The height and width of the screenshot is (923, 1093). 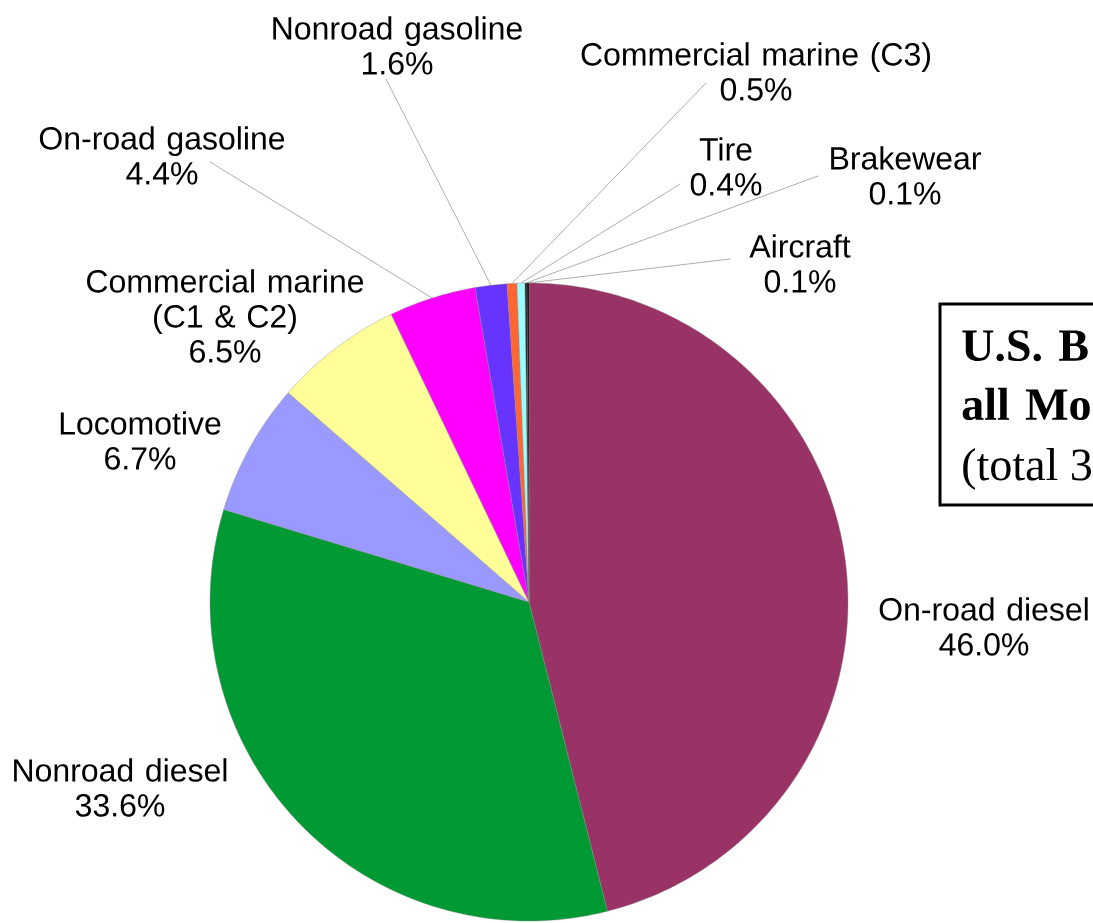 I want to click on data-label: 33.6%, so click(x=120, y=805).